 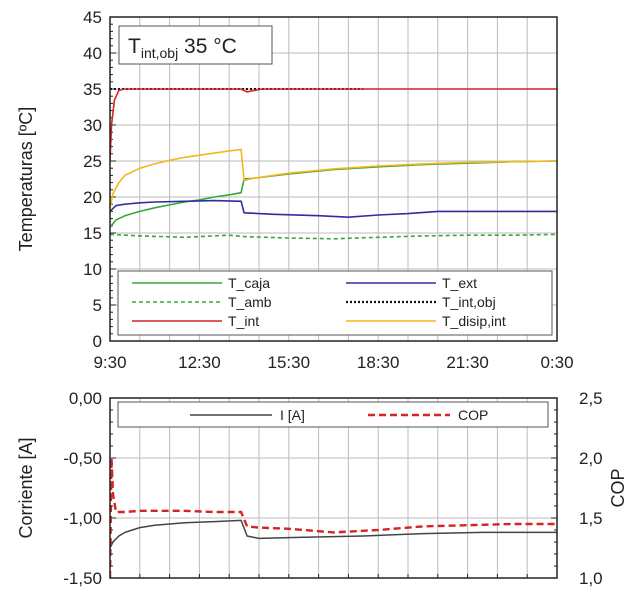 What do you see at coordinates (201, 283) in the screenshot?
I see `legend-entry: T_caja` at bounding box center [201, 283].